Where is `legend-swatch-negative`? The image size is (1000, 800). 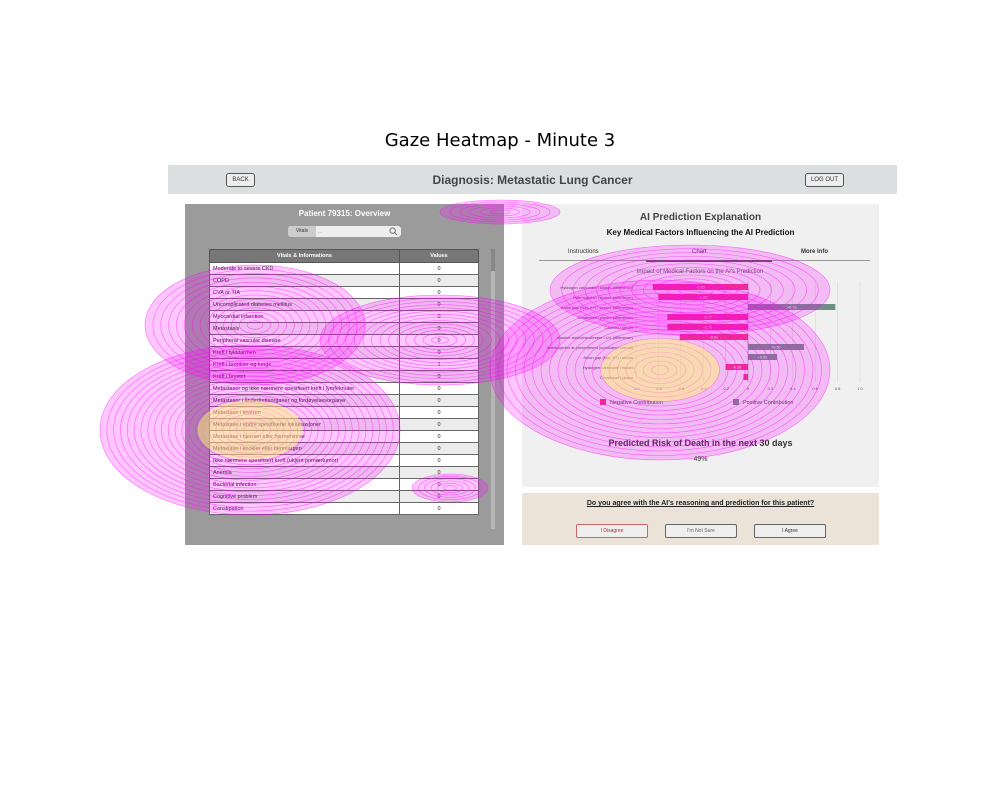 legend-swatch-negative is located at coordinates (603, 402).